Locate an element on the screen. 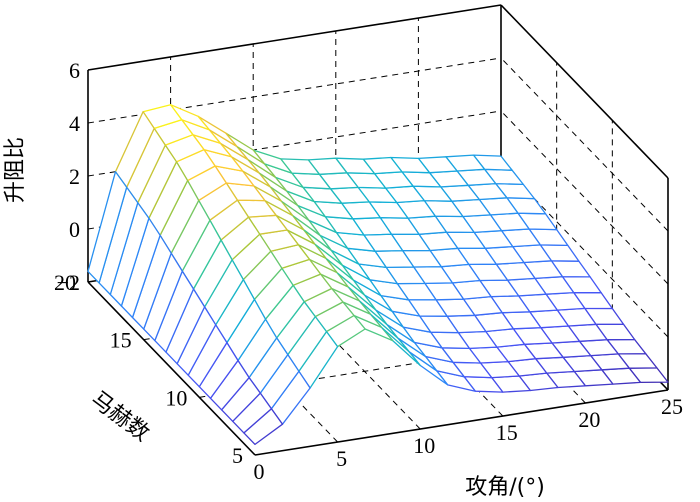 This screenshot has height=502, width=700. x-tick-label: 15 is located at coordinates (507, 432).